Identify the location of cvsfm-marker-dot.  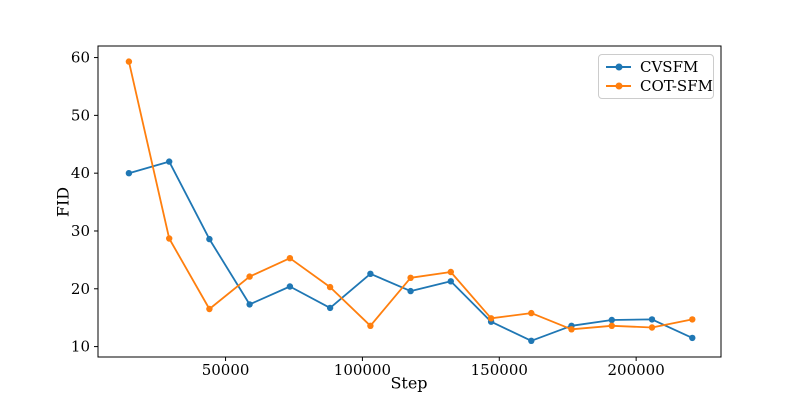
(618, 67).